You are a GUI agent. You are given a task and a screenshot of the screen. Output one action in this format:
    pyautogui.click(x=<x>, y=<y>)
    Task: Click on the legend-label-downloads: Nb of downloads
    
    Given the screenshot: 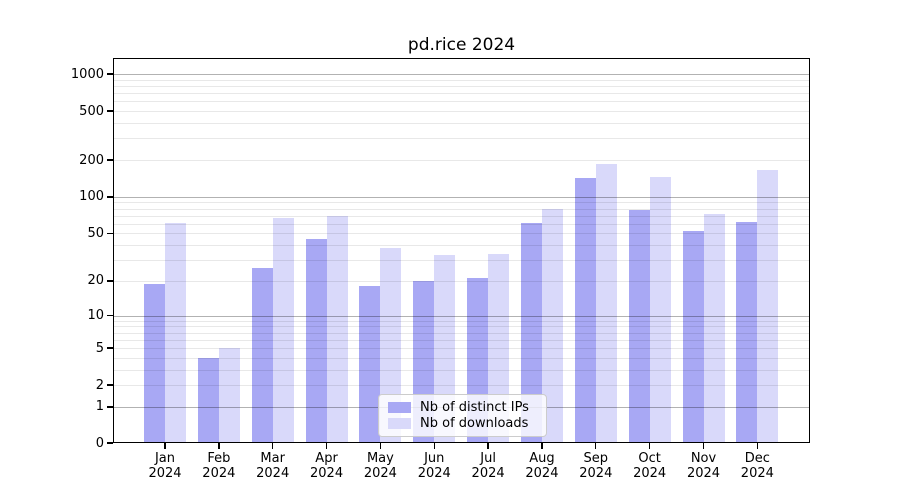 What is the action you would take?
    pyautogui.click(x=474, y=423)
    